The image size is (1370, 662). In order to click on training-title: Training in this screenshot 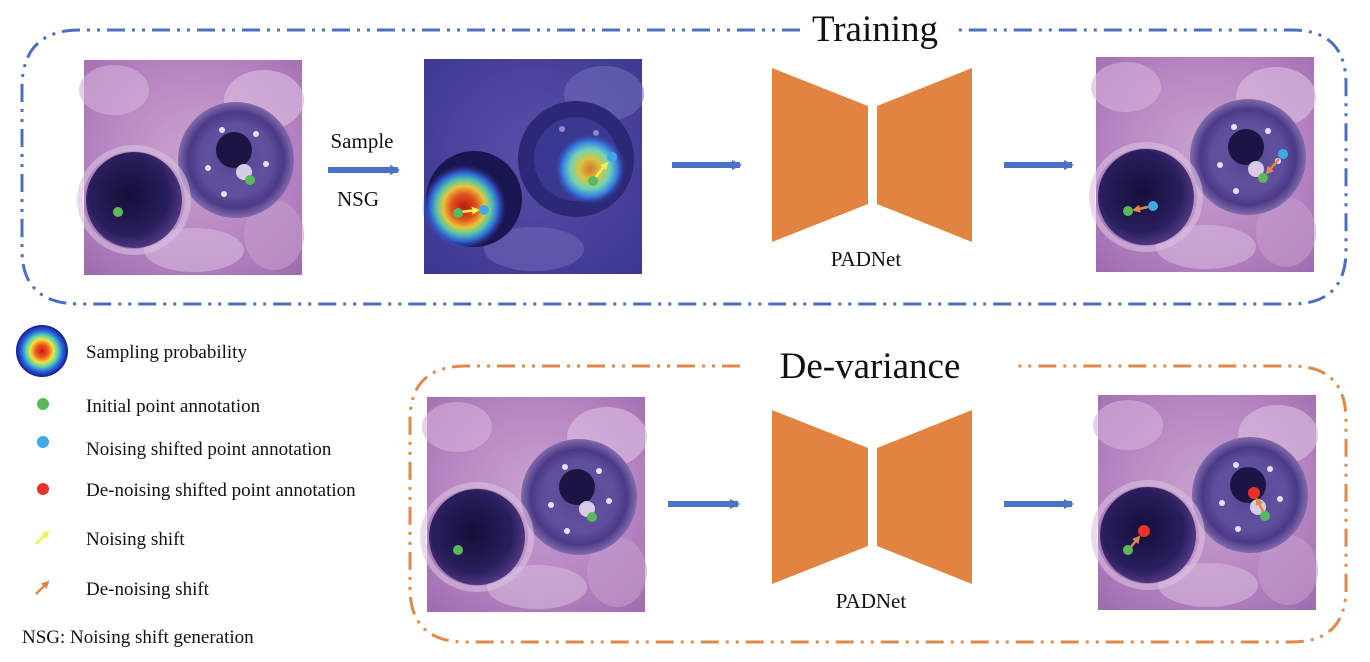, I will do `click(875, 29)`.